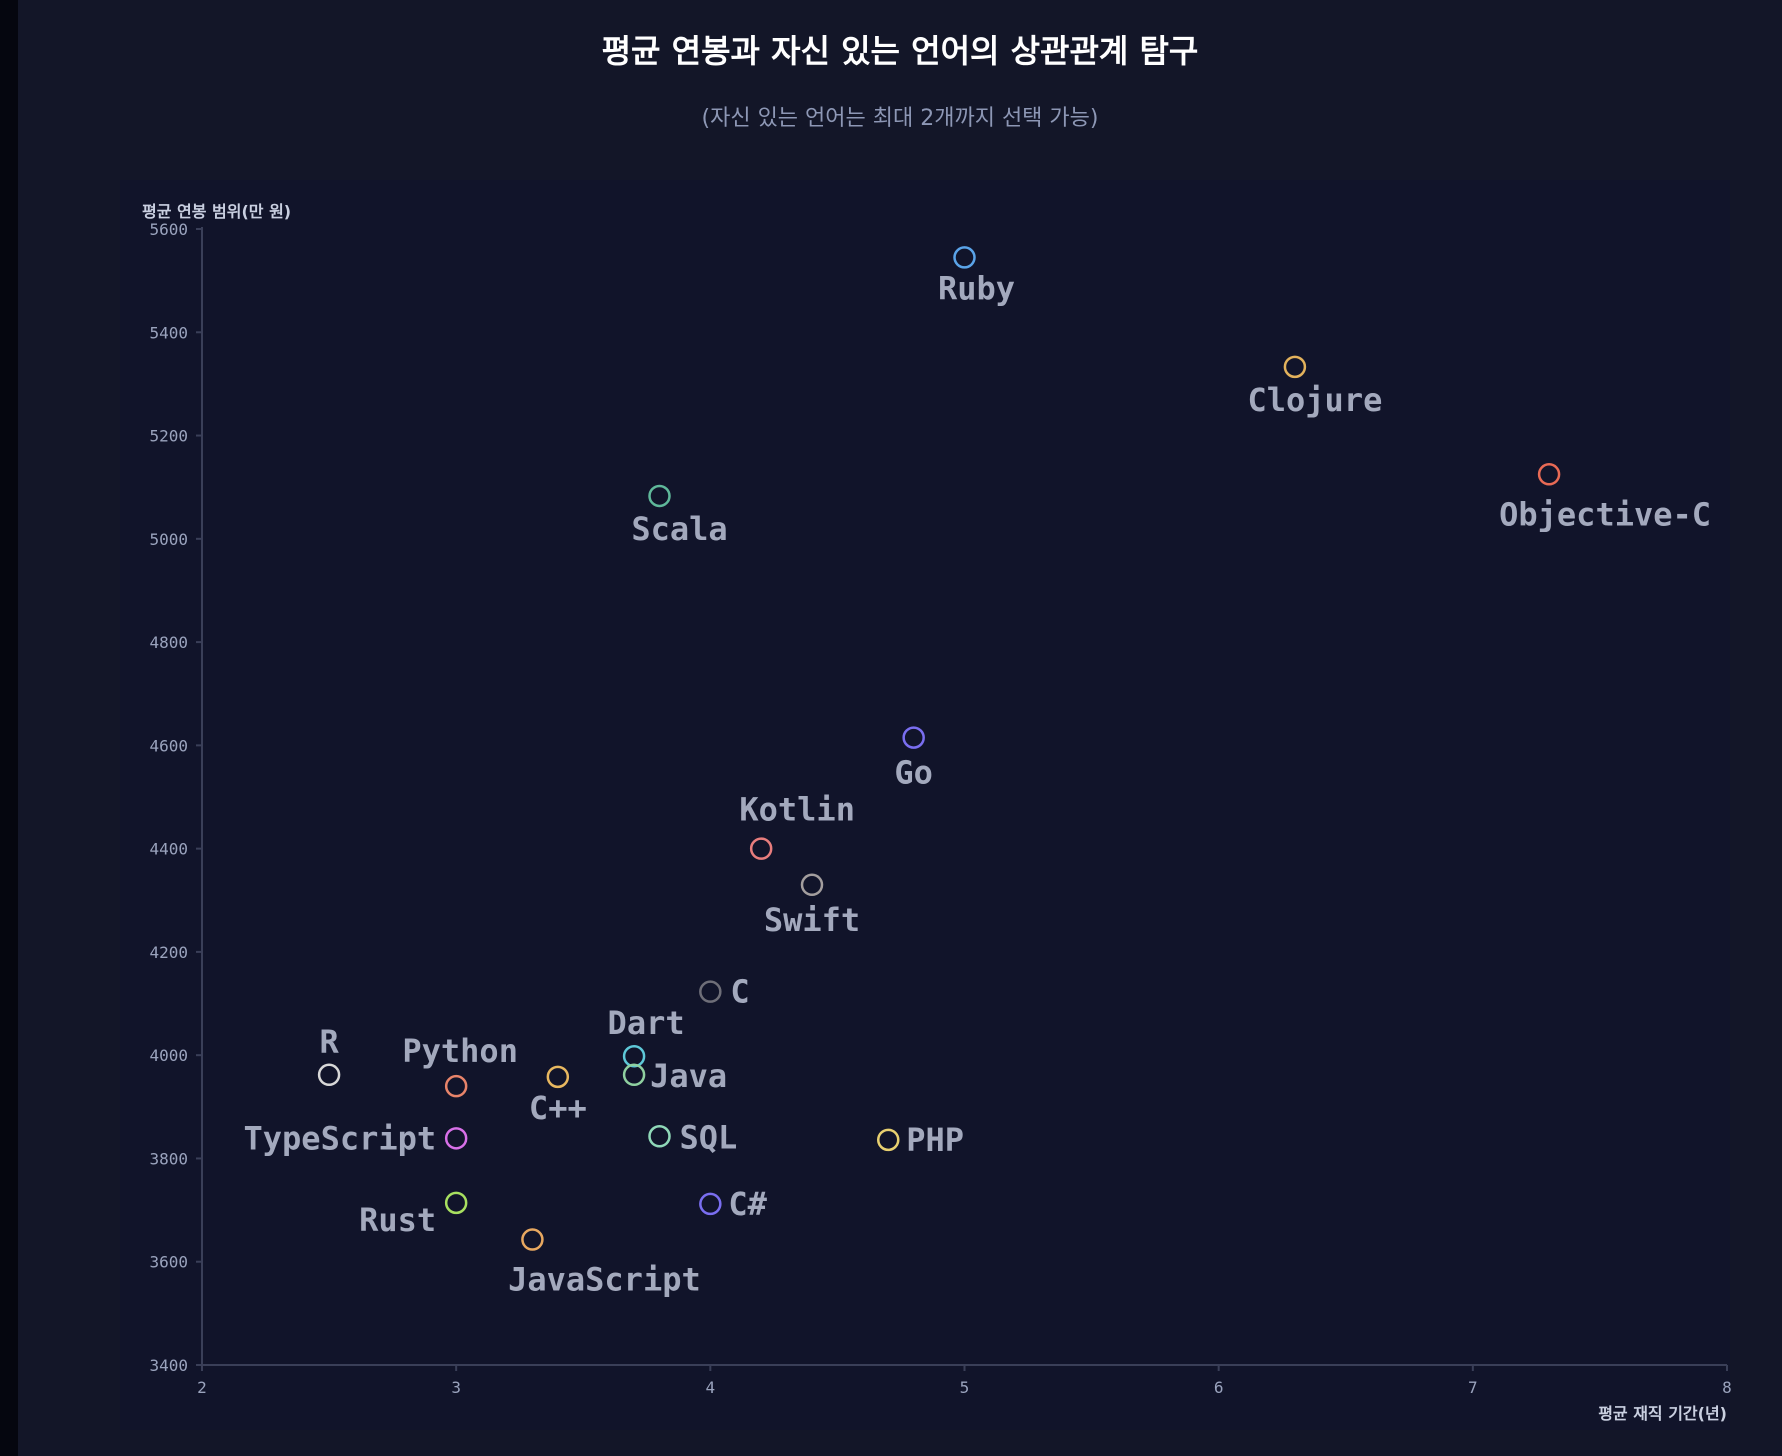  Describe the element at coordinates (168, 436) in the screenshot. I see `y-tick-label: 5200` at that location.